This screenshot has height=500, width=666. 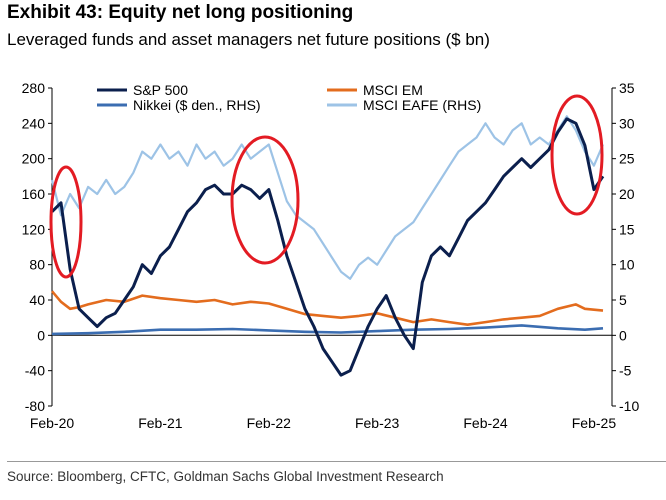 I want to click on right-tick-label: 10, so click(x=627, y=265).